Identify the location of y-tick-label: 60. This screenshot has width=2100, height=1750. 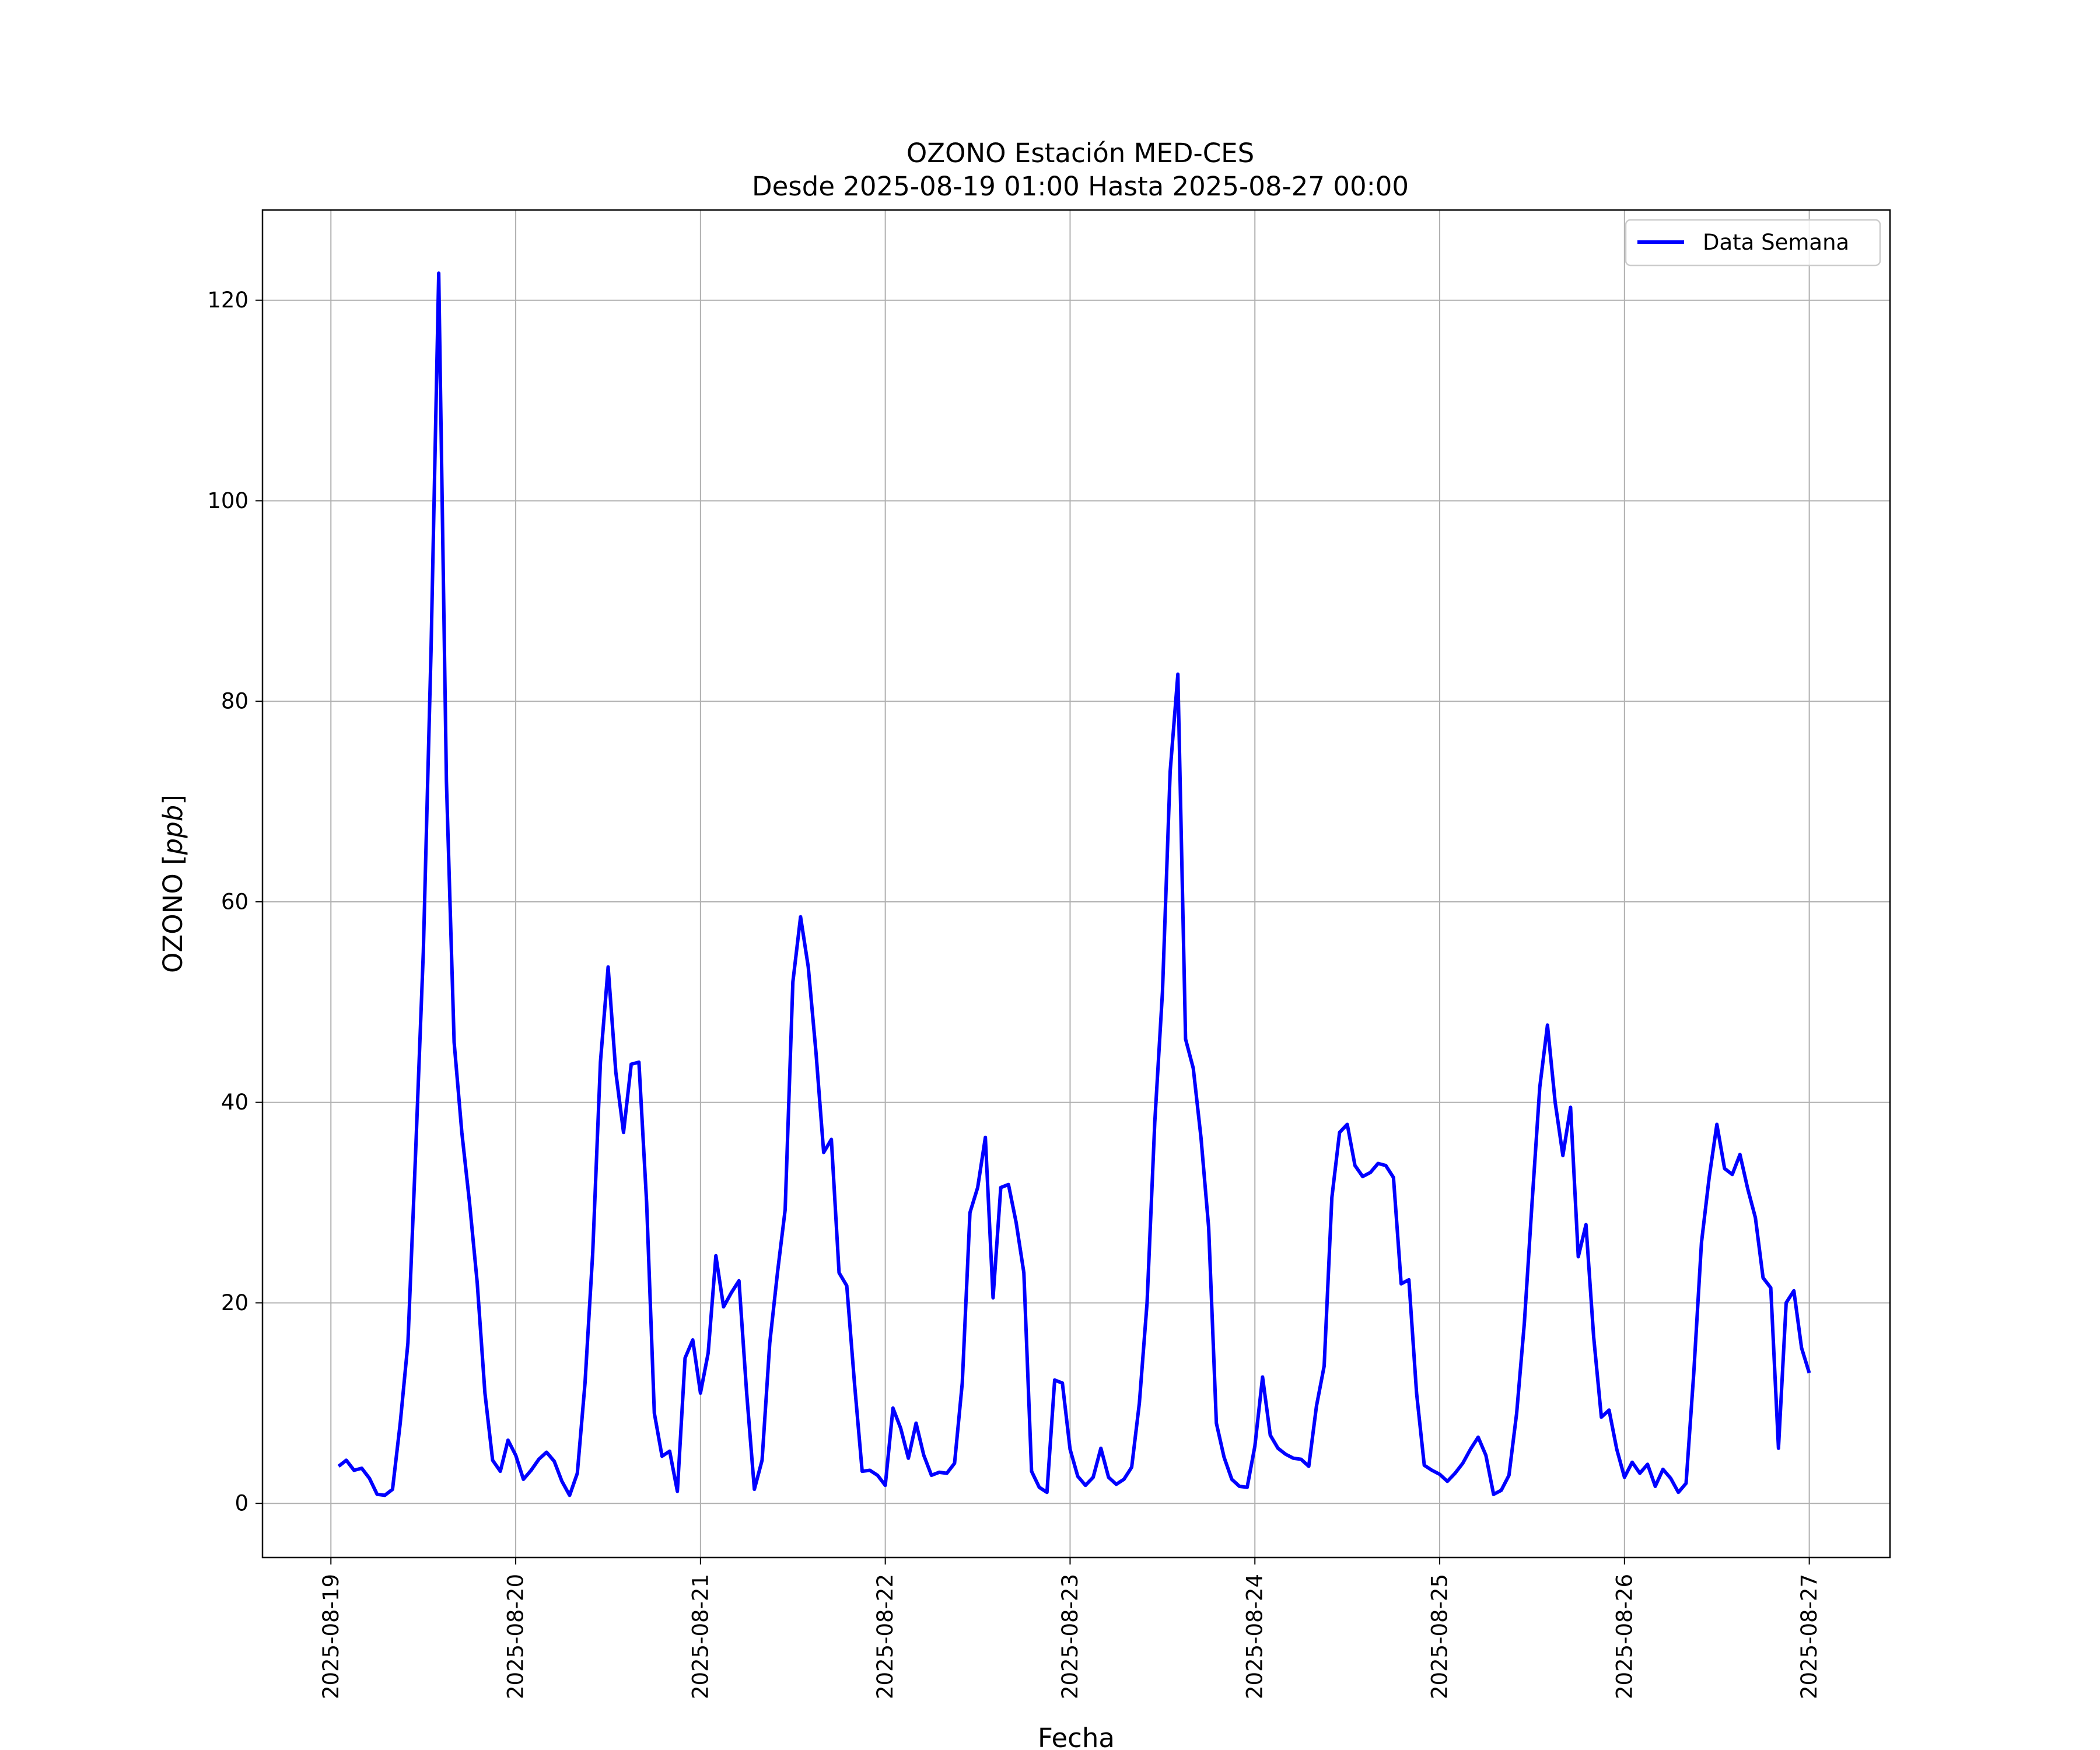
(235, 901).